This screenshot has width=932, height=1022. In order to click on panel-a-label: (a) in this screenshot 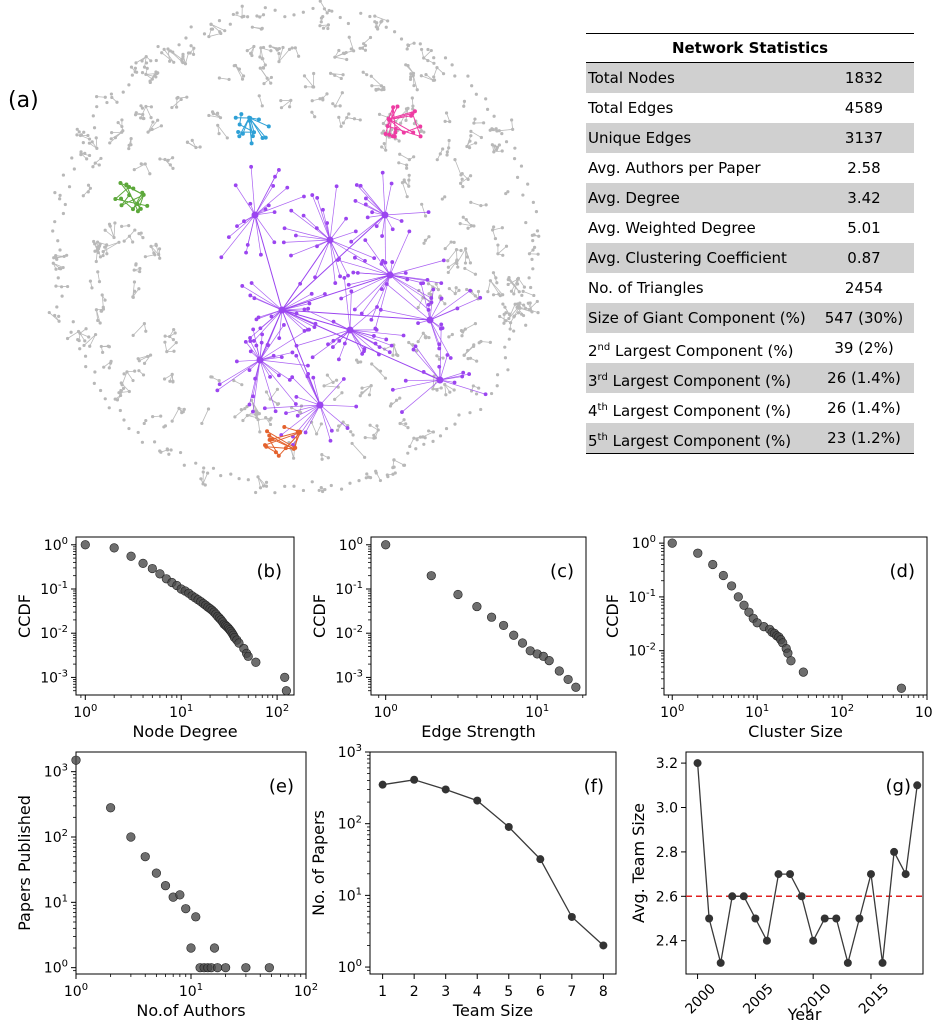, I will do `click(23, 100)`.